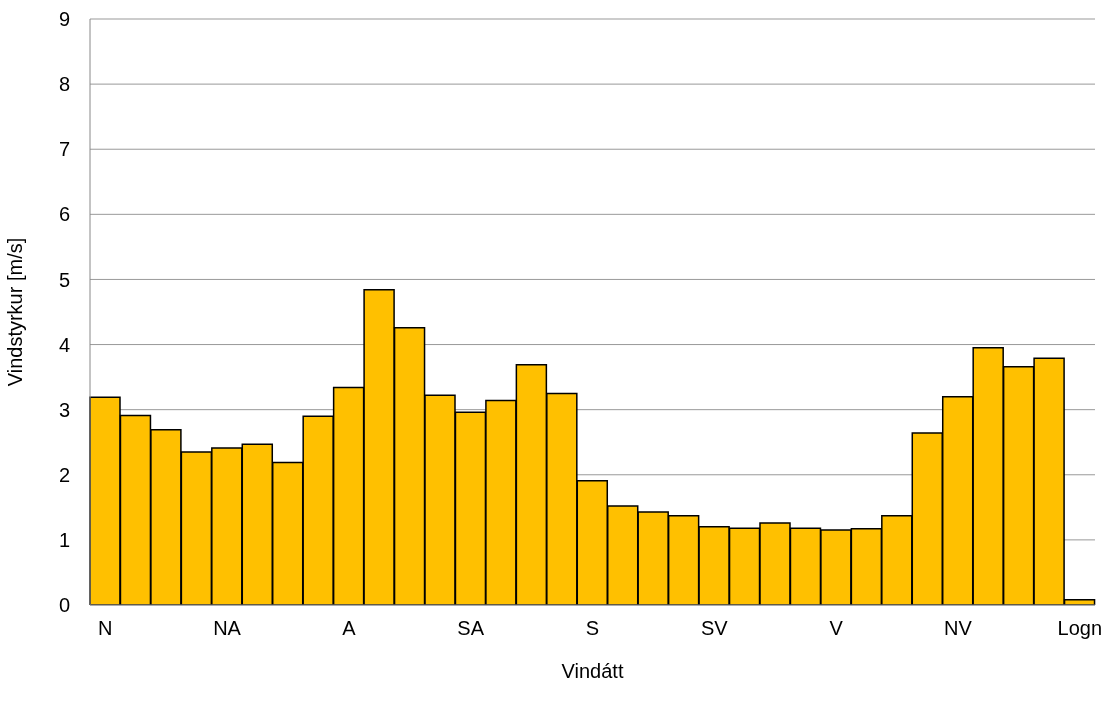  Describe the element at coordinates (64, 279) in the screenshot. I see `y-tick-label: 5` at that location.